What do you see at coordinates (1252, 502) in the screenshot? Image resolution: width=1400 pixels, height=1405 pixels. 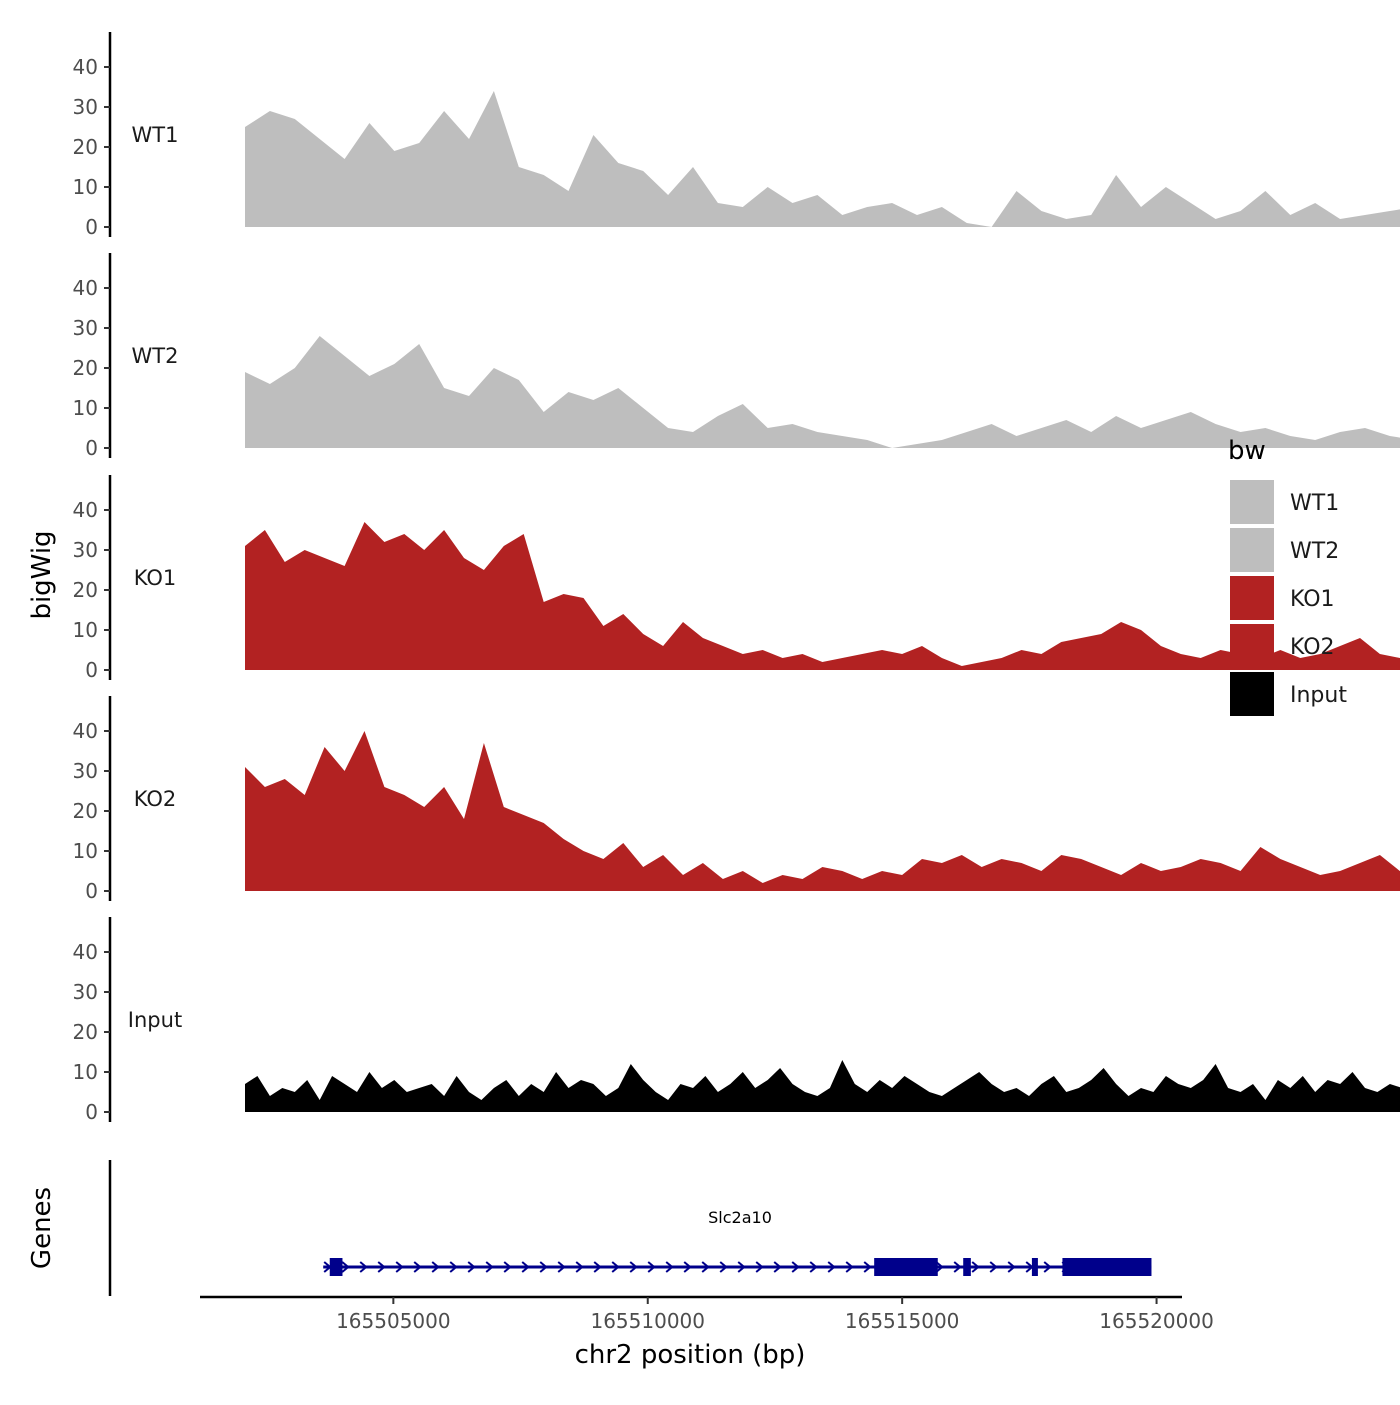 I see `legend-swatch-wt1` at bounding box center [1252, 502].